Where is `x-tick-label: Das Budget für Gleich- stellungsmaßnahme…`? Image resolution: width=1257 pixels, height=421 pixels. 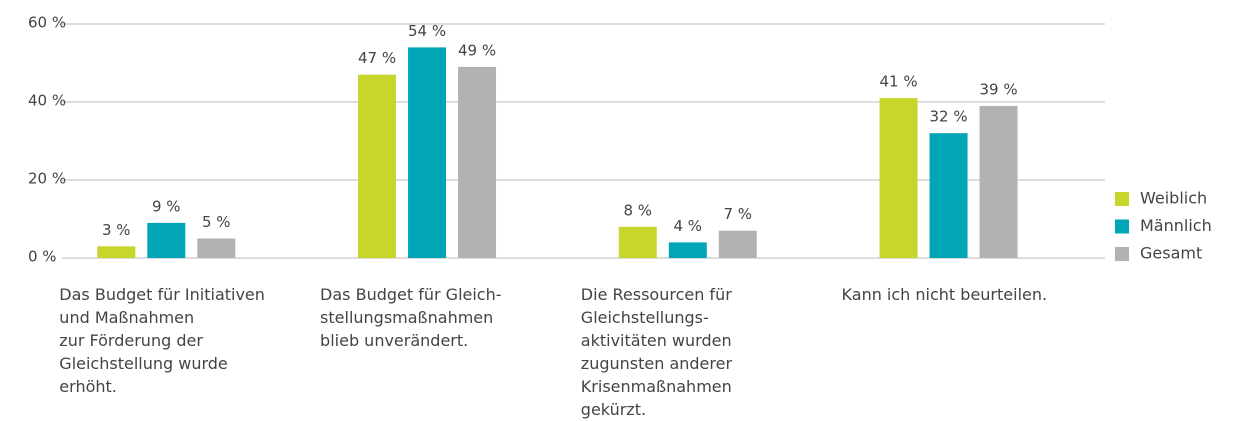 x-tick-label: Das Budget für Gleich- stellungsmaßnahme… is located at coordinates (411, 317).